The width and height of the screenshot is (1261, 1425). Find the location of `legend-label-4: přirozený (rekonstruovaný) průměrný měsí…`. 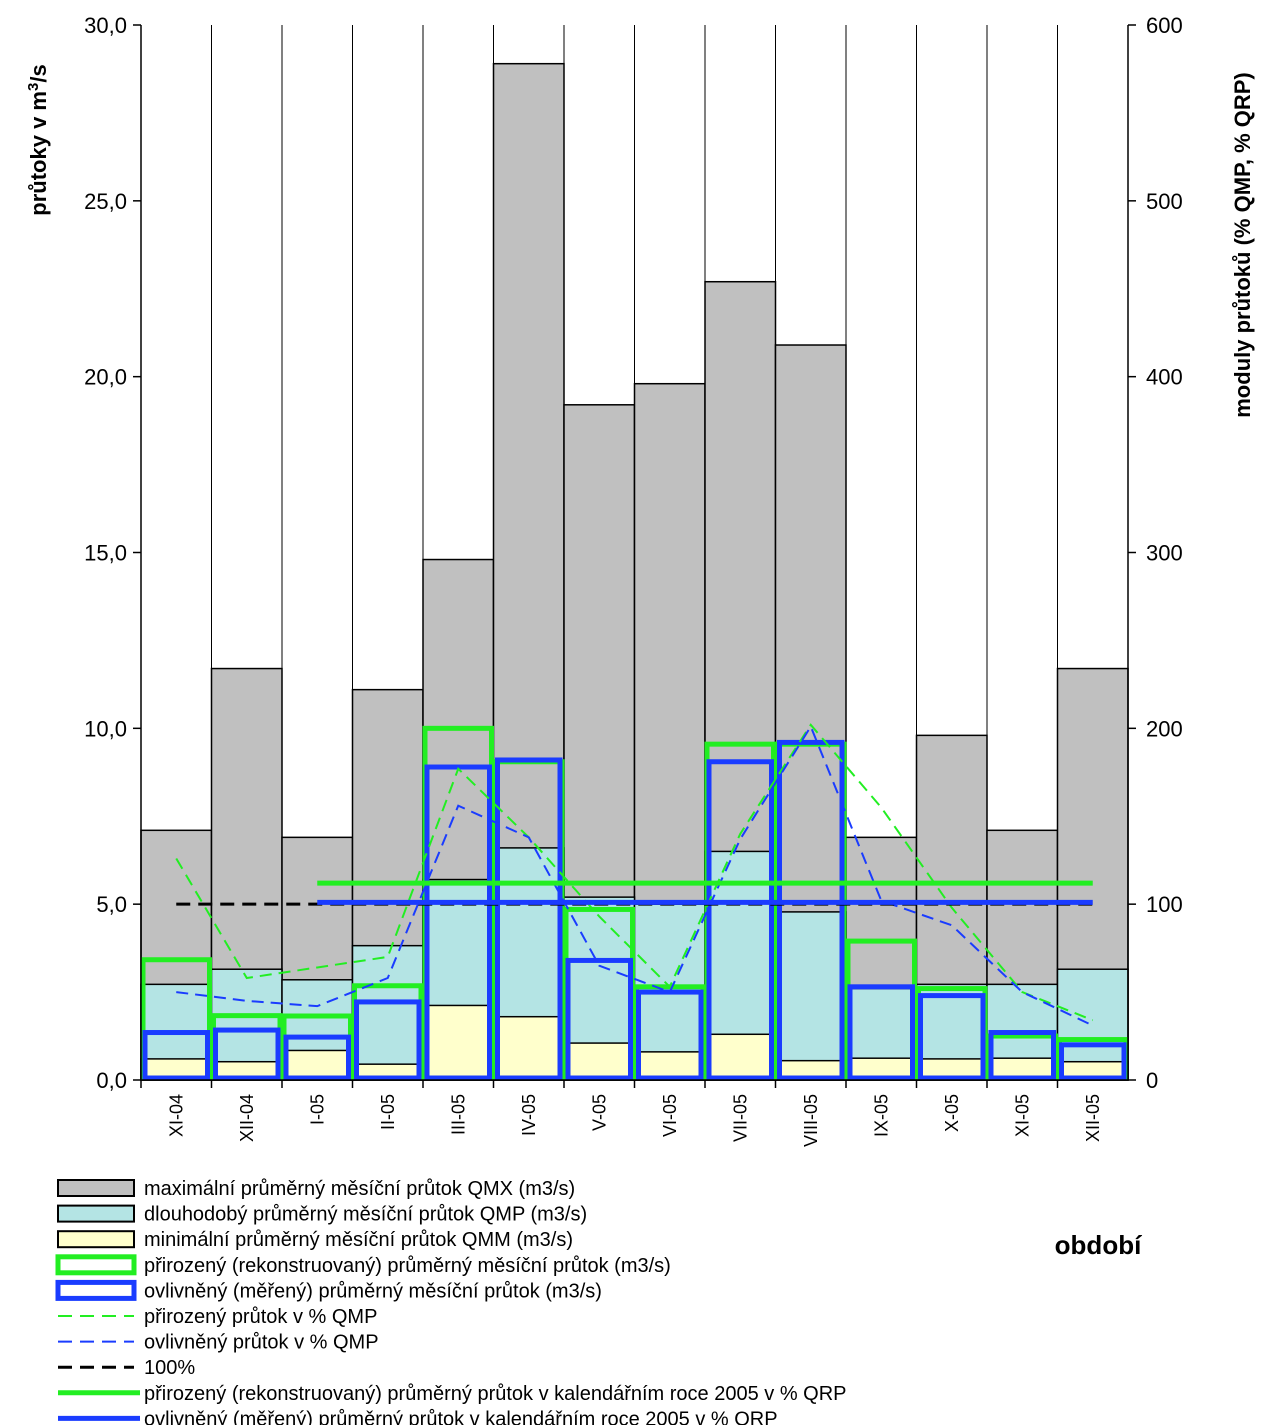

legend-label-4: přirozený (rekonstruovaný) průměrný měsí… is located at coordinates (407, 1266).